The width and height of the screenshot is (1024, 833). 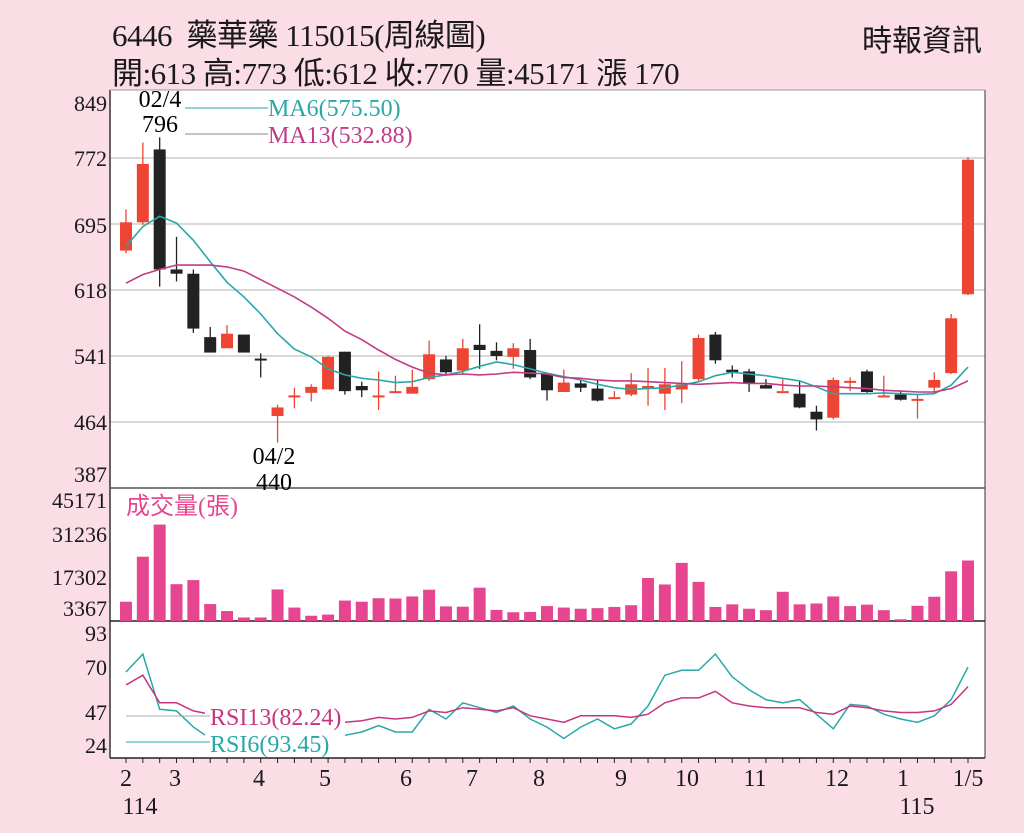 What do you see at coordinates (754, 779) in the screenshot?
I see `x-tick-label: 11` at bounding box center [754, 779].